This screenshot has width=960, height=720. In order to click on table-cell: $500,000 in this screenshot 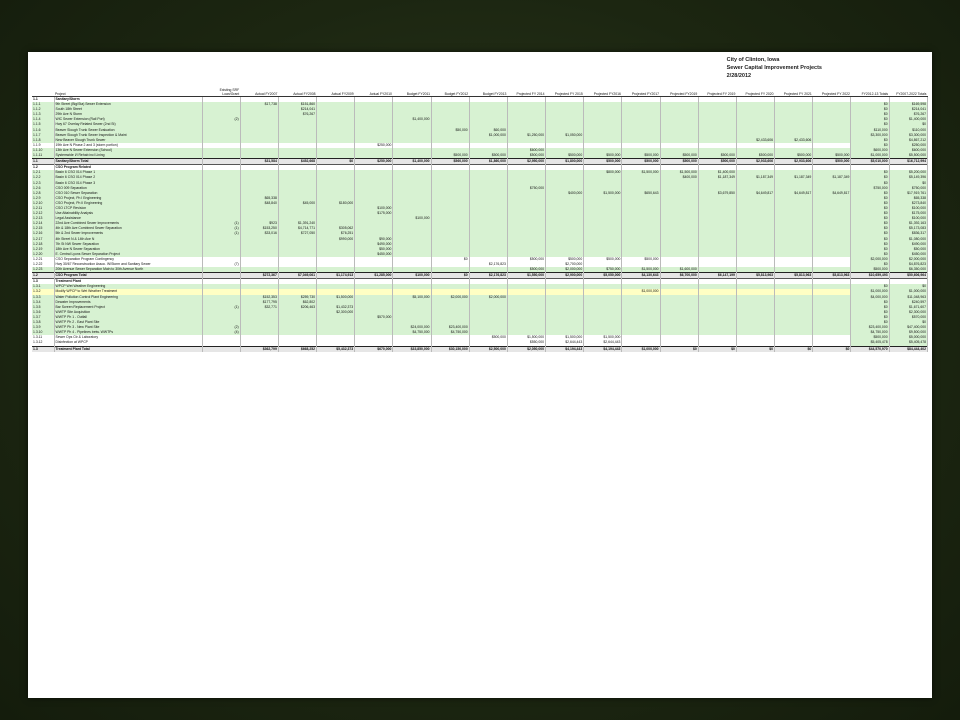, I will do `click(488, 156)`.